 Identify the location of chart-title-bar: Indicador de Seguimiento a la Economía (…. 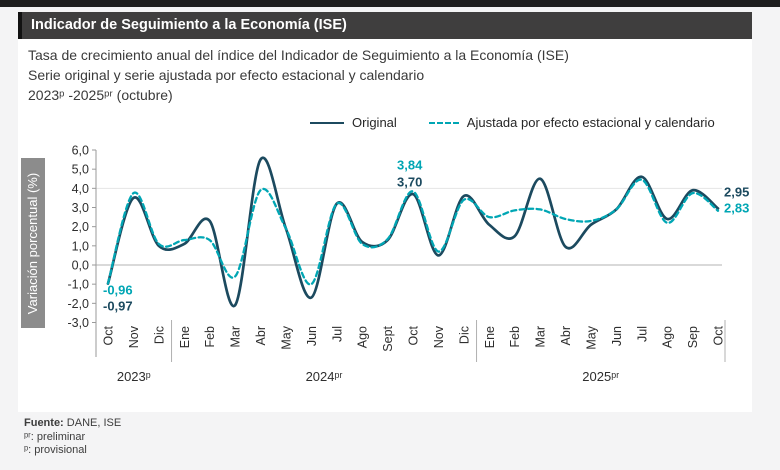
(385, 25).